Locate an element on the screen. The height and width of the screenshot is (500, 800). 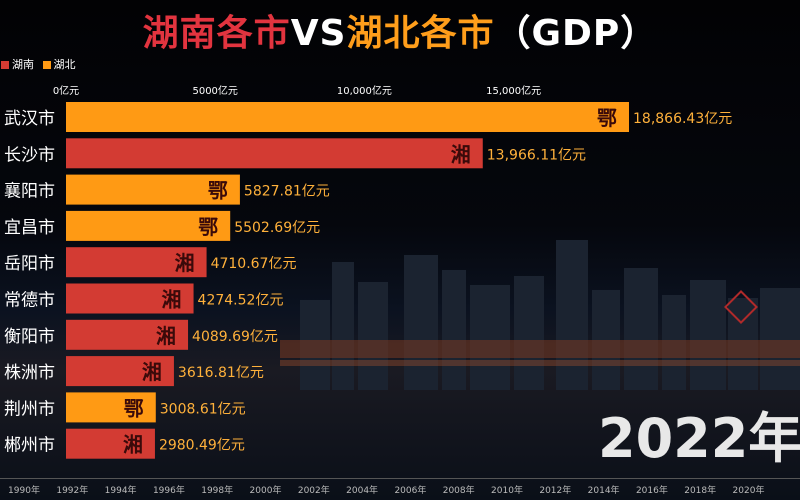
timeline-year-label: 2002年 is located at coordinates (313, 491).